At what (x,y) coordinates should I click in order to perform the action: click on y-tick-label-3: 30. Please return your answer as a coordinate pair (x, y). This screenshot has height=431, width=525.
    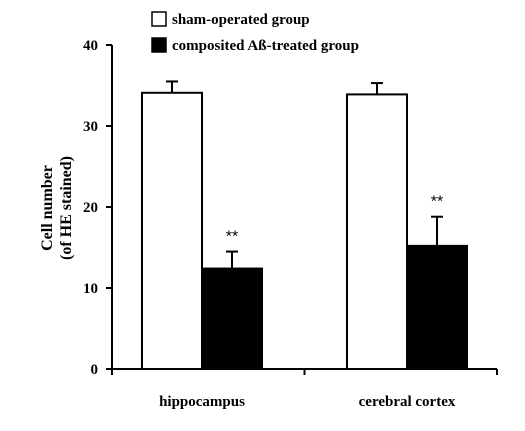
    Looking at the image, I should click on (90, 127).